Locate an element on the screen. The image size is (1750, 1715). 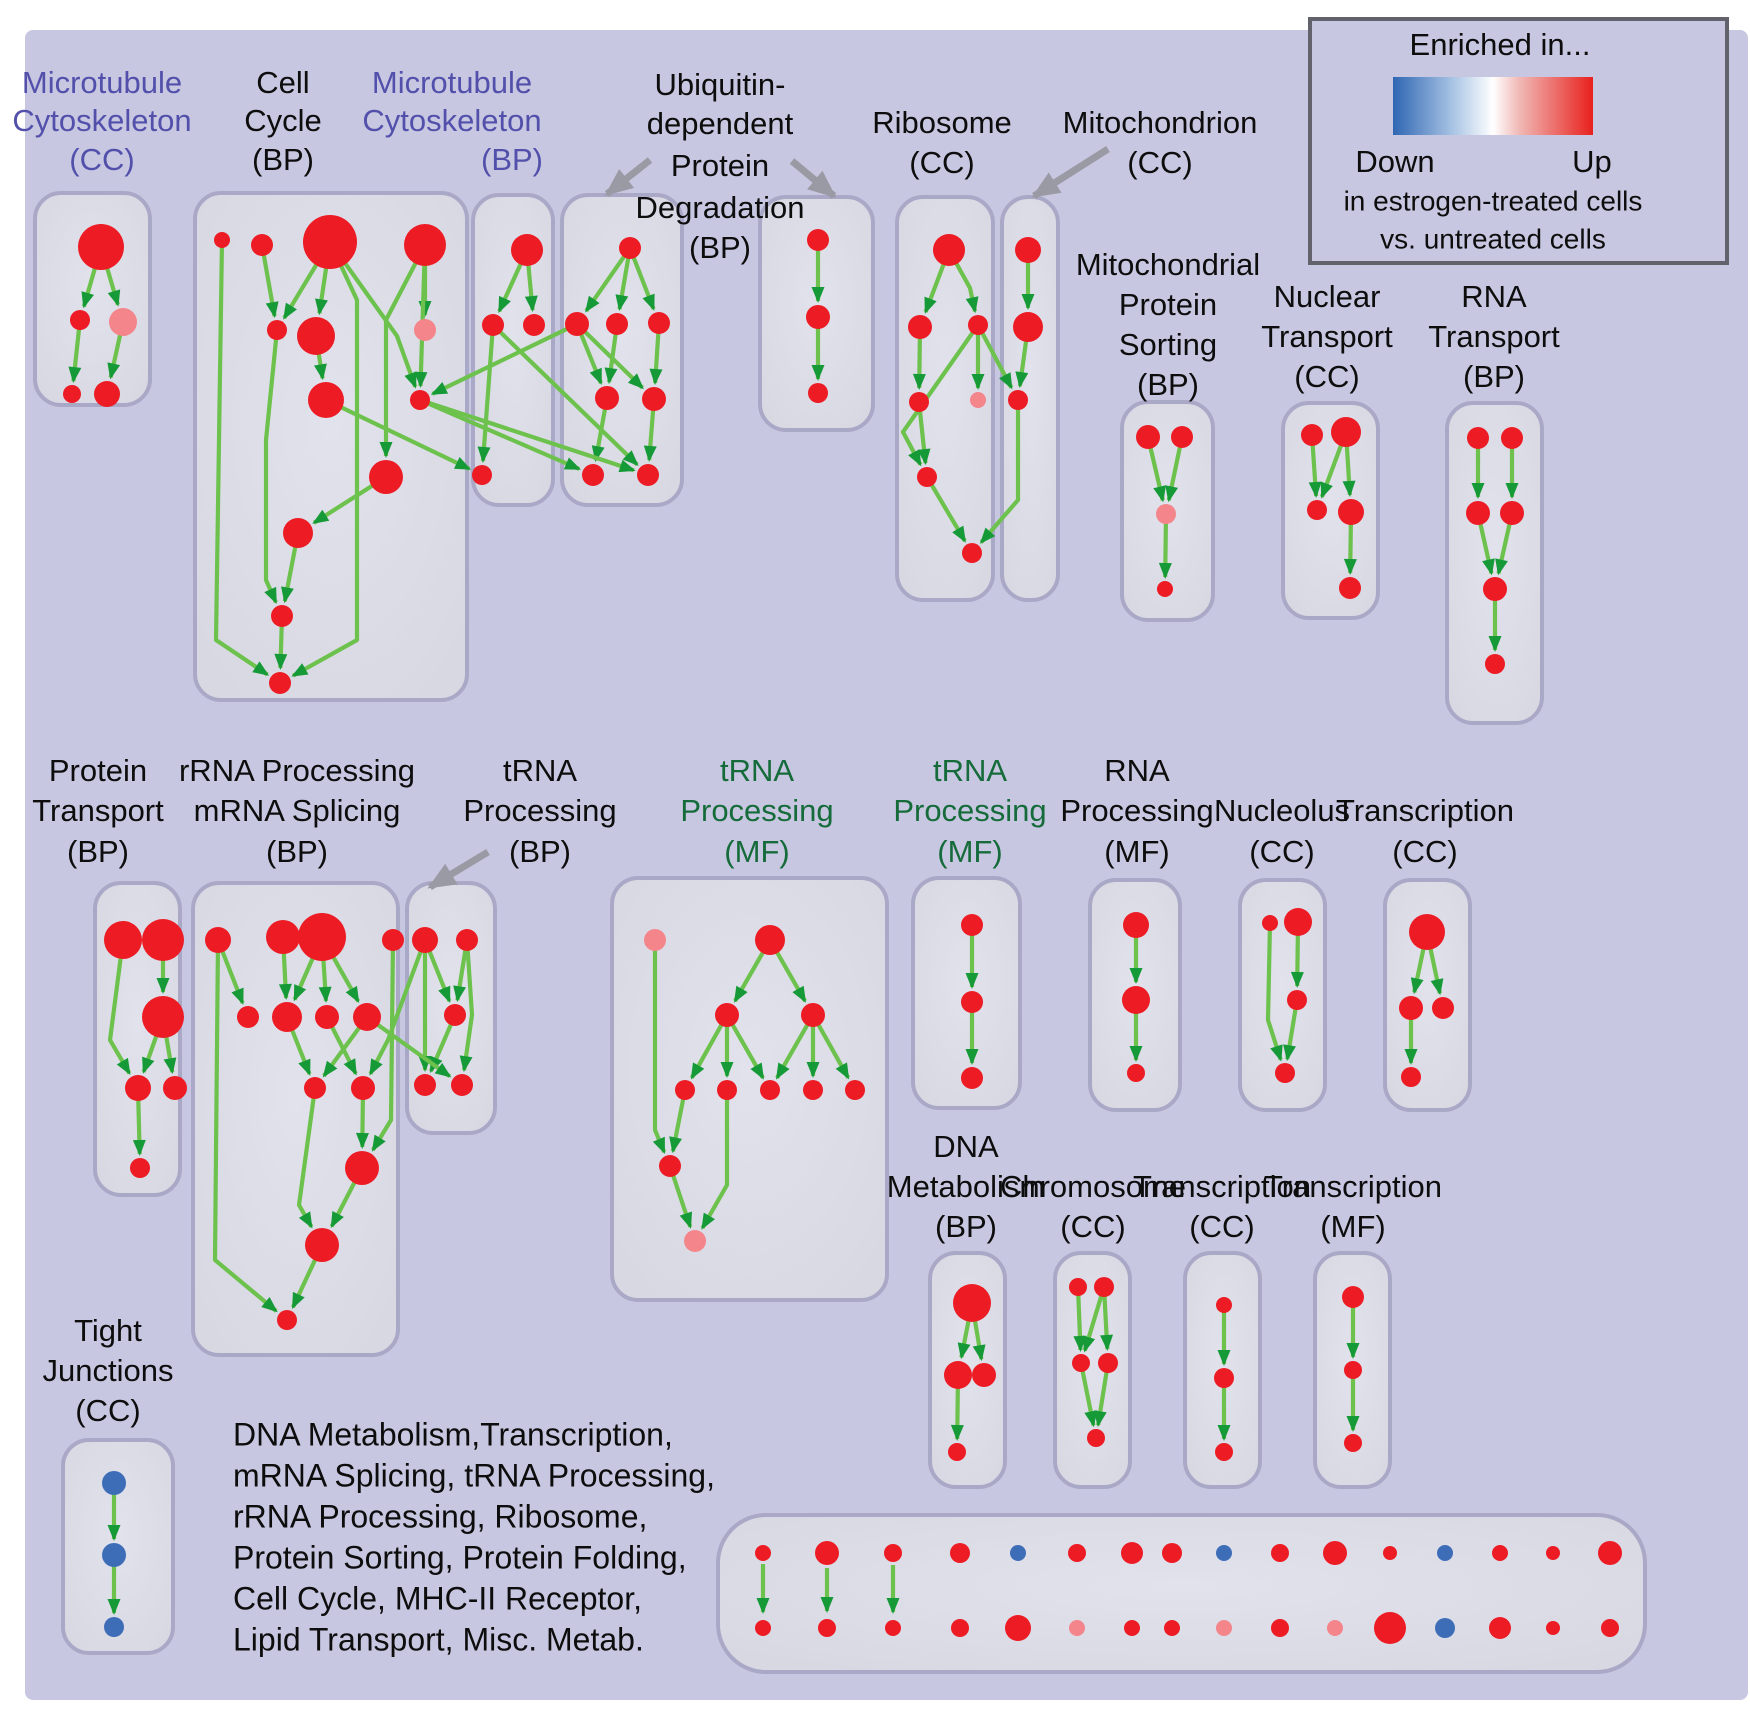
cluster-label-protein-transport: (BP) is located at coordinates (98, 851).